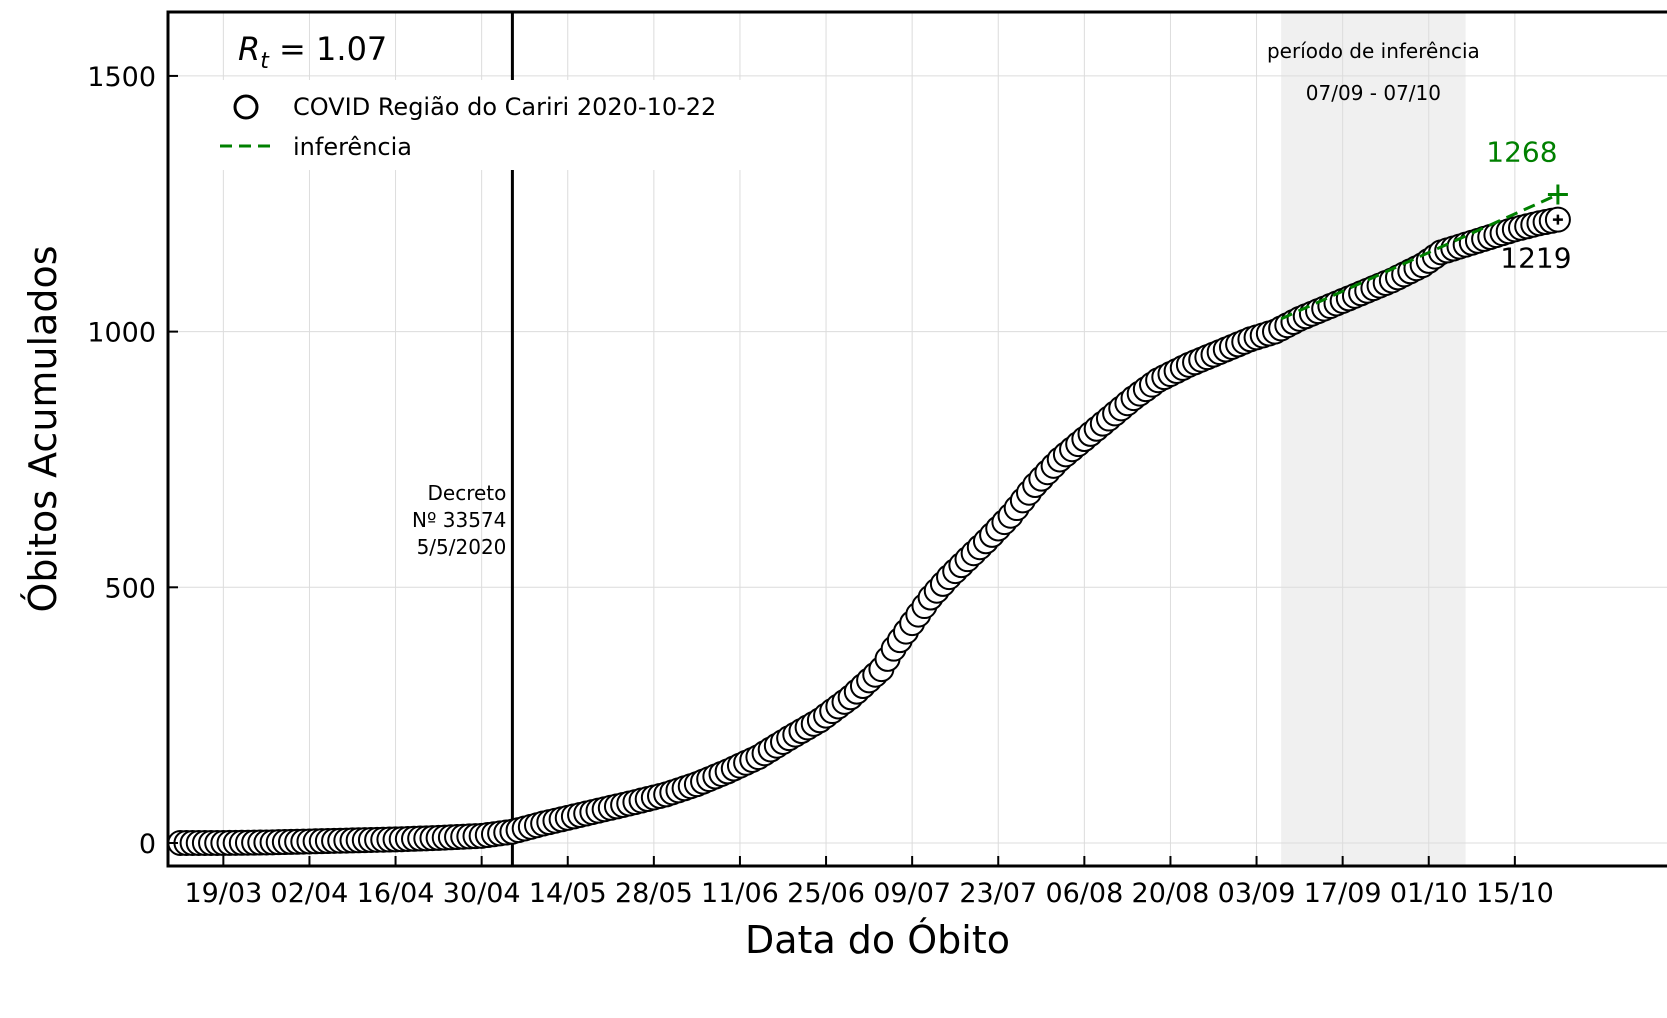 The height and width of the screenshot is (1018, 1667). What do you see at coordinates (462, 547) in the screenshot?
I see `decree-line-3: 5/5/2020` at bounding box center [462, 547].